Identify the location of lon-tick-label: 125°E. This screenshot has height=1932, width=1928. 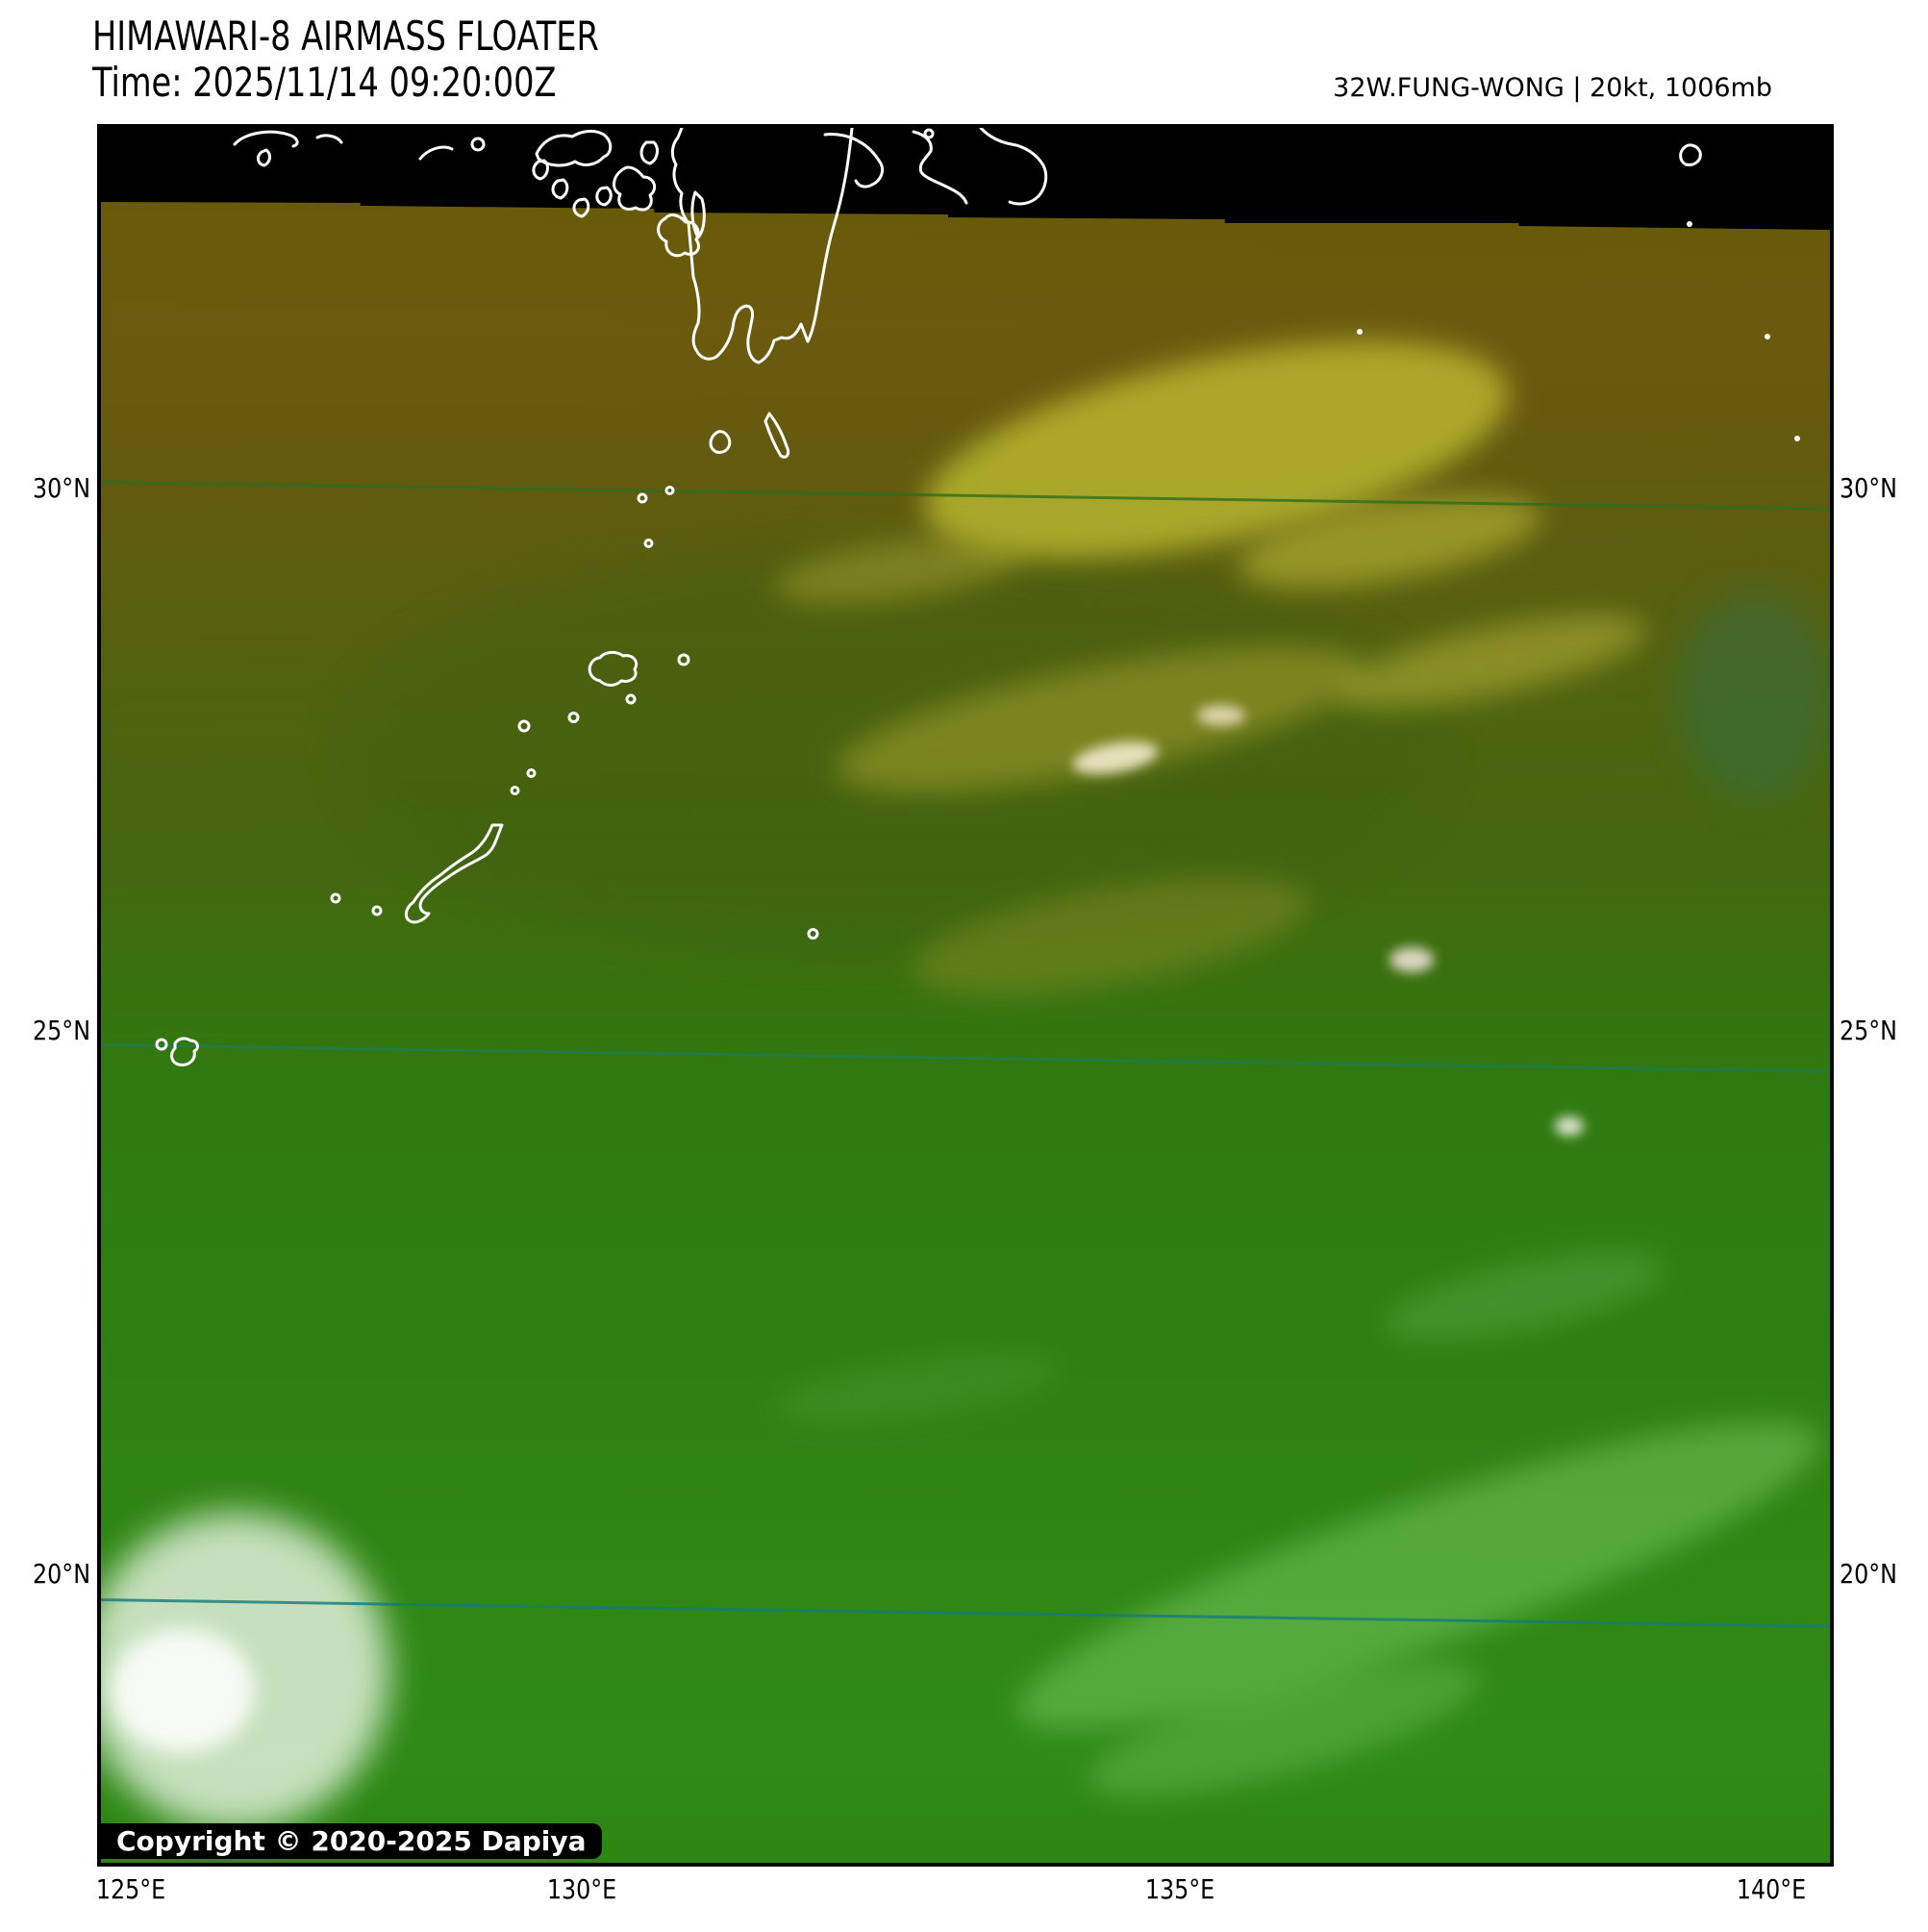
(130, 1889).